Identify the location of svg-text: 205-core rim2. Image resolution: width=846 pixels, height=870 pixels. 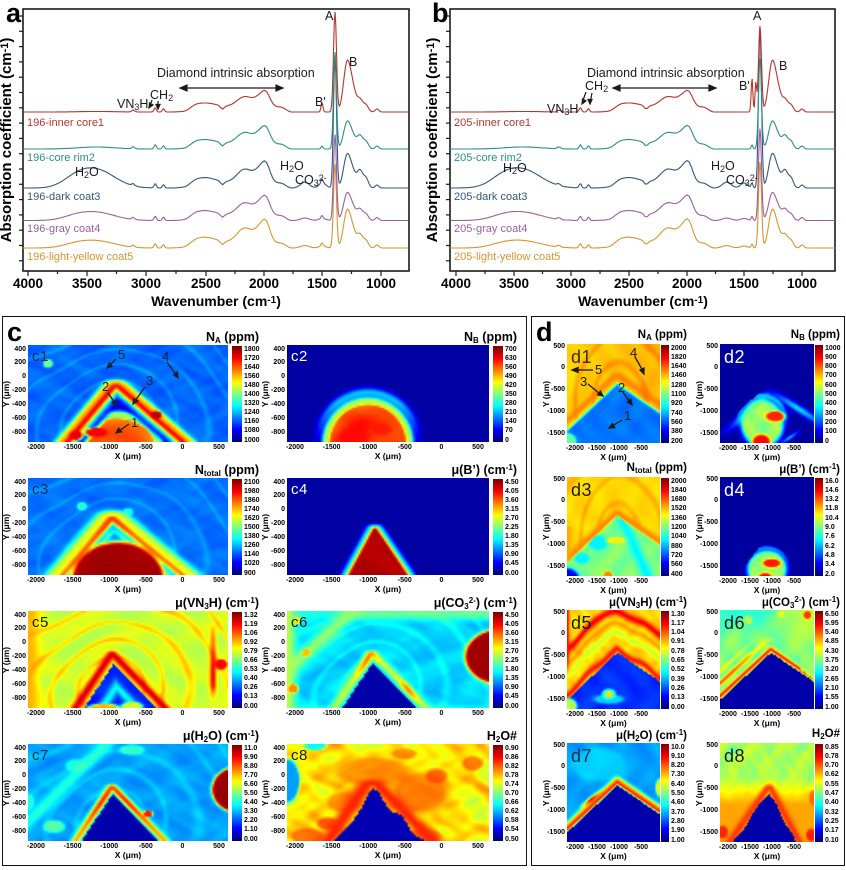
(488, 158).